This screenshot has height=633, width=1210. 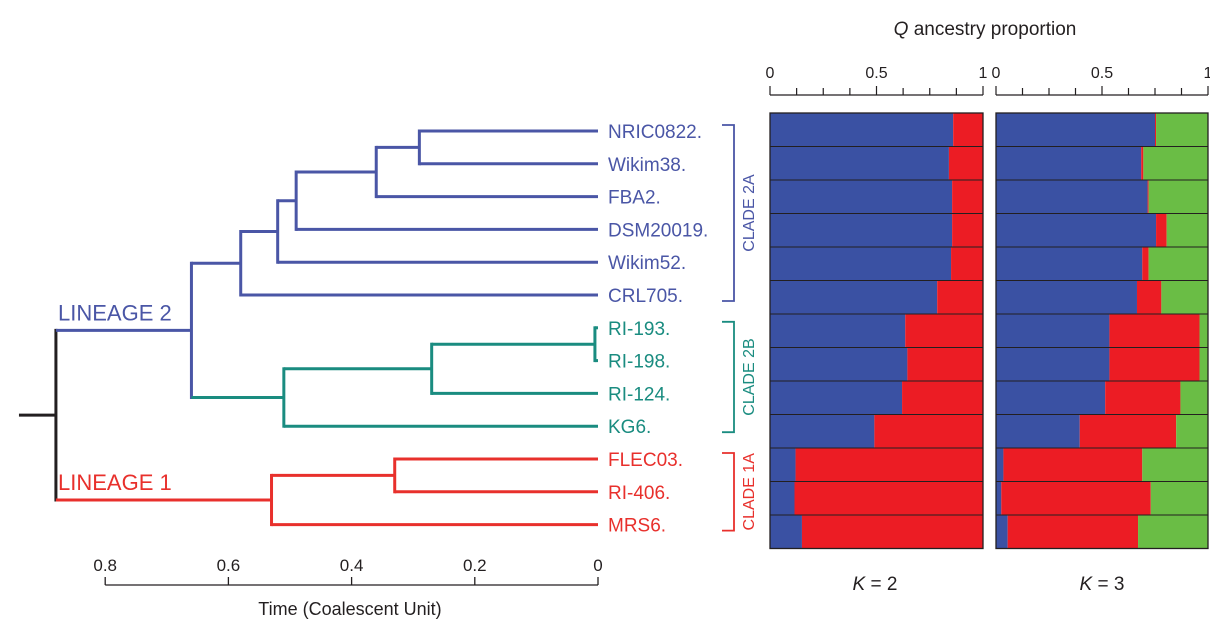 I want to click on tip-label: Wikim38., so click(x=647, y=165).